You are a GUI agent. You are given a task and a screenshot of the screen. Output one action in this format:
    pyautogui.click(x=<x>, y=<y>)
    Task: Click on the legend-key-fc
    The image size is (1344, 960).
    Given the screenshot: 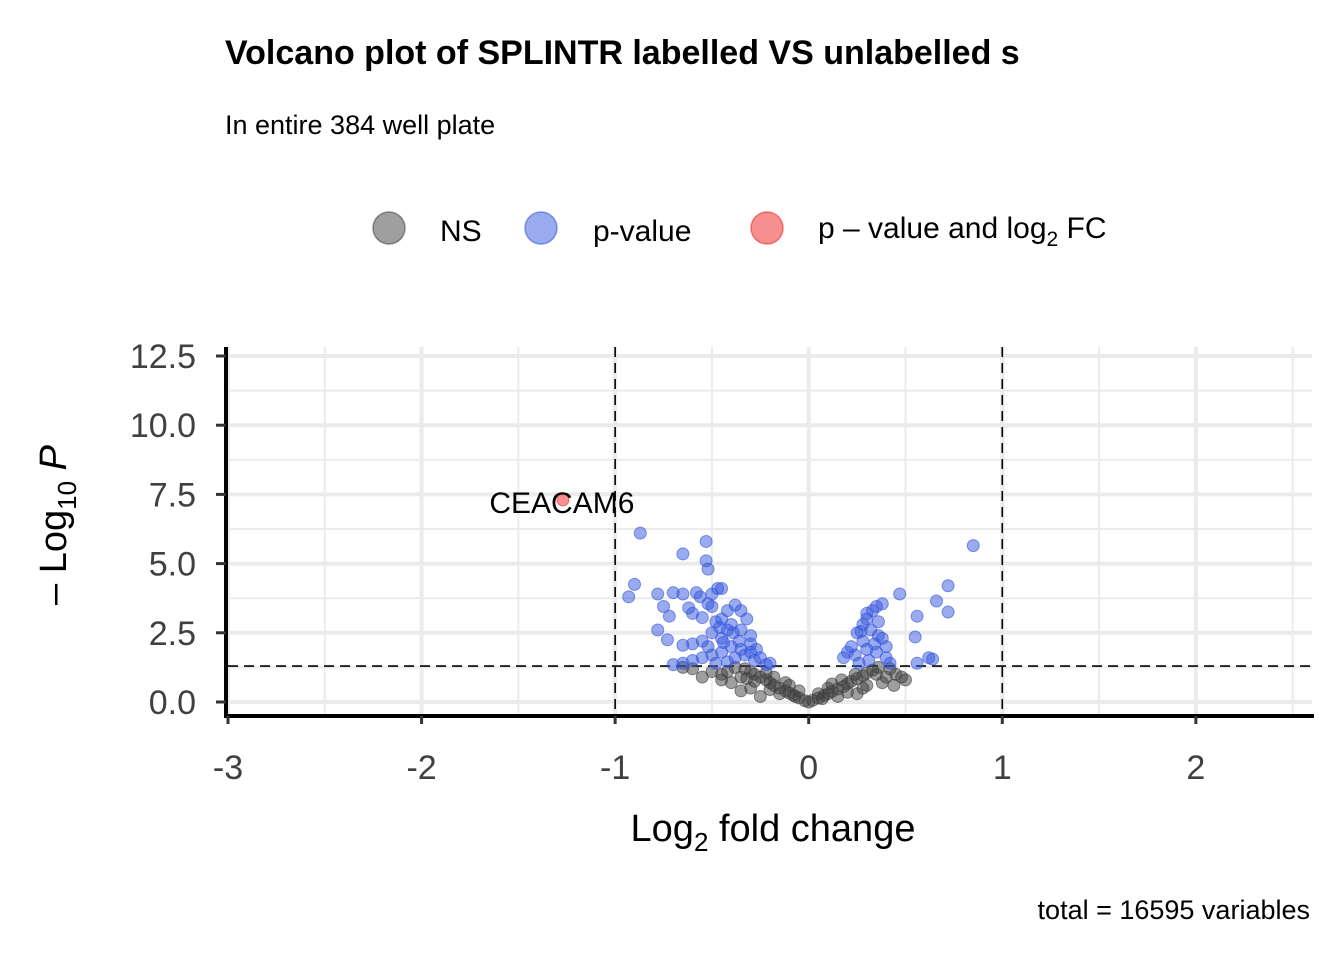 What is the action you would take?
    pyautogui.click(x=767, y=228)
    